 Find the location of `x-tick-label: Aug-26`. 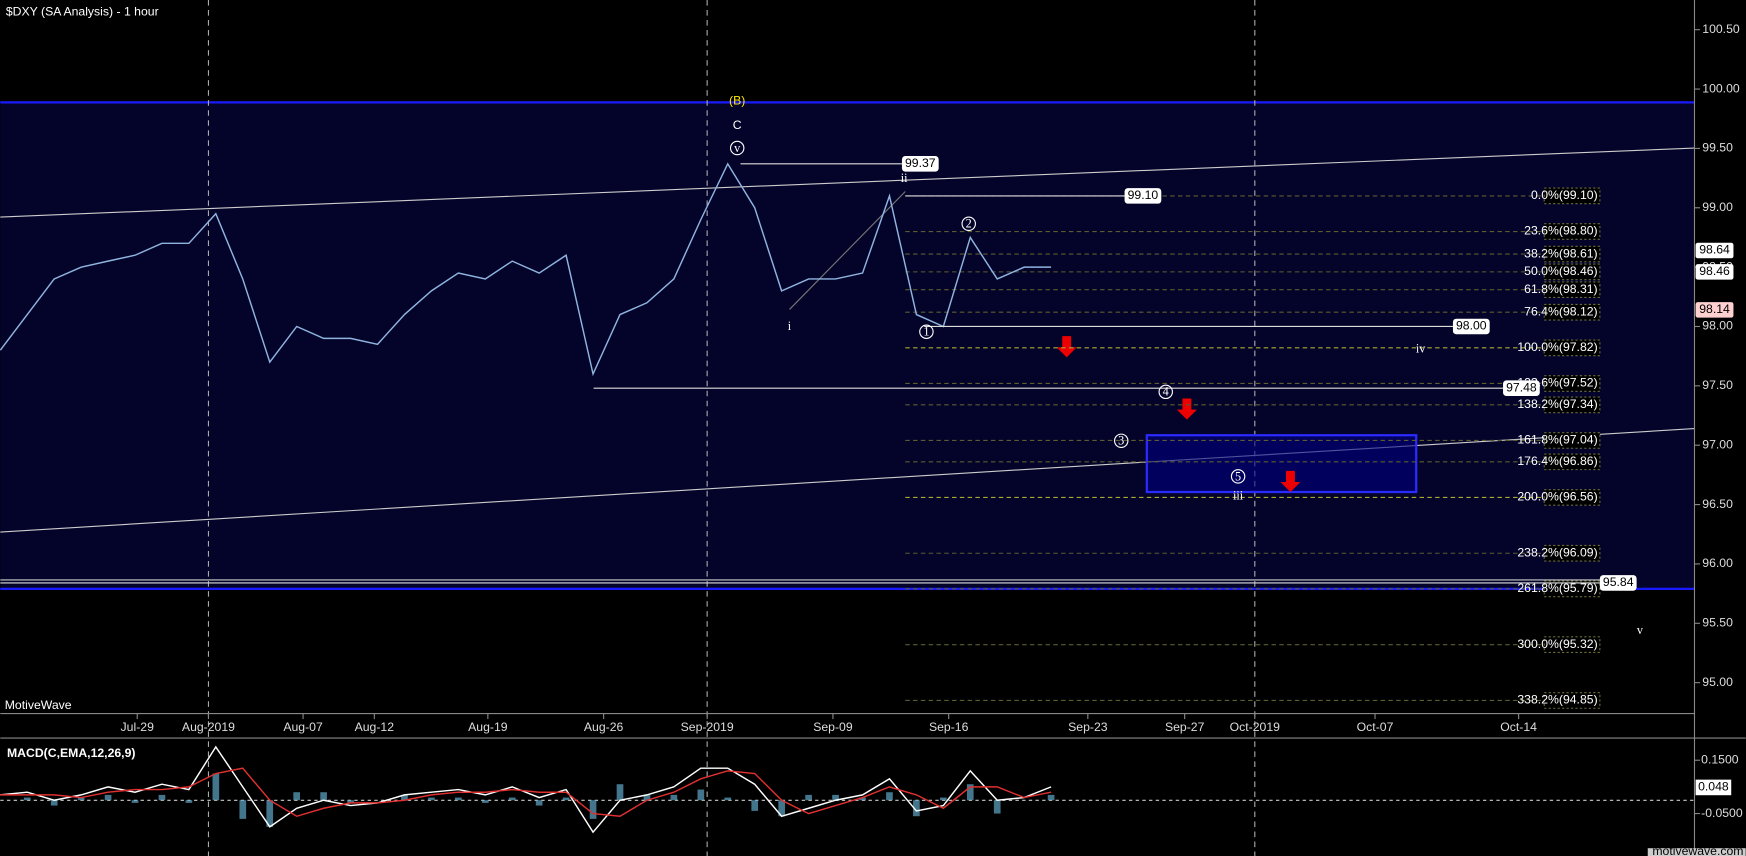

x-tick-label: Aug-26 is located at coordinates (604, 727).